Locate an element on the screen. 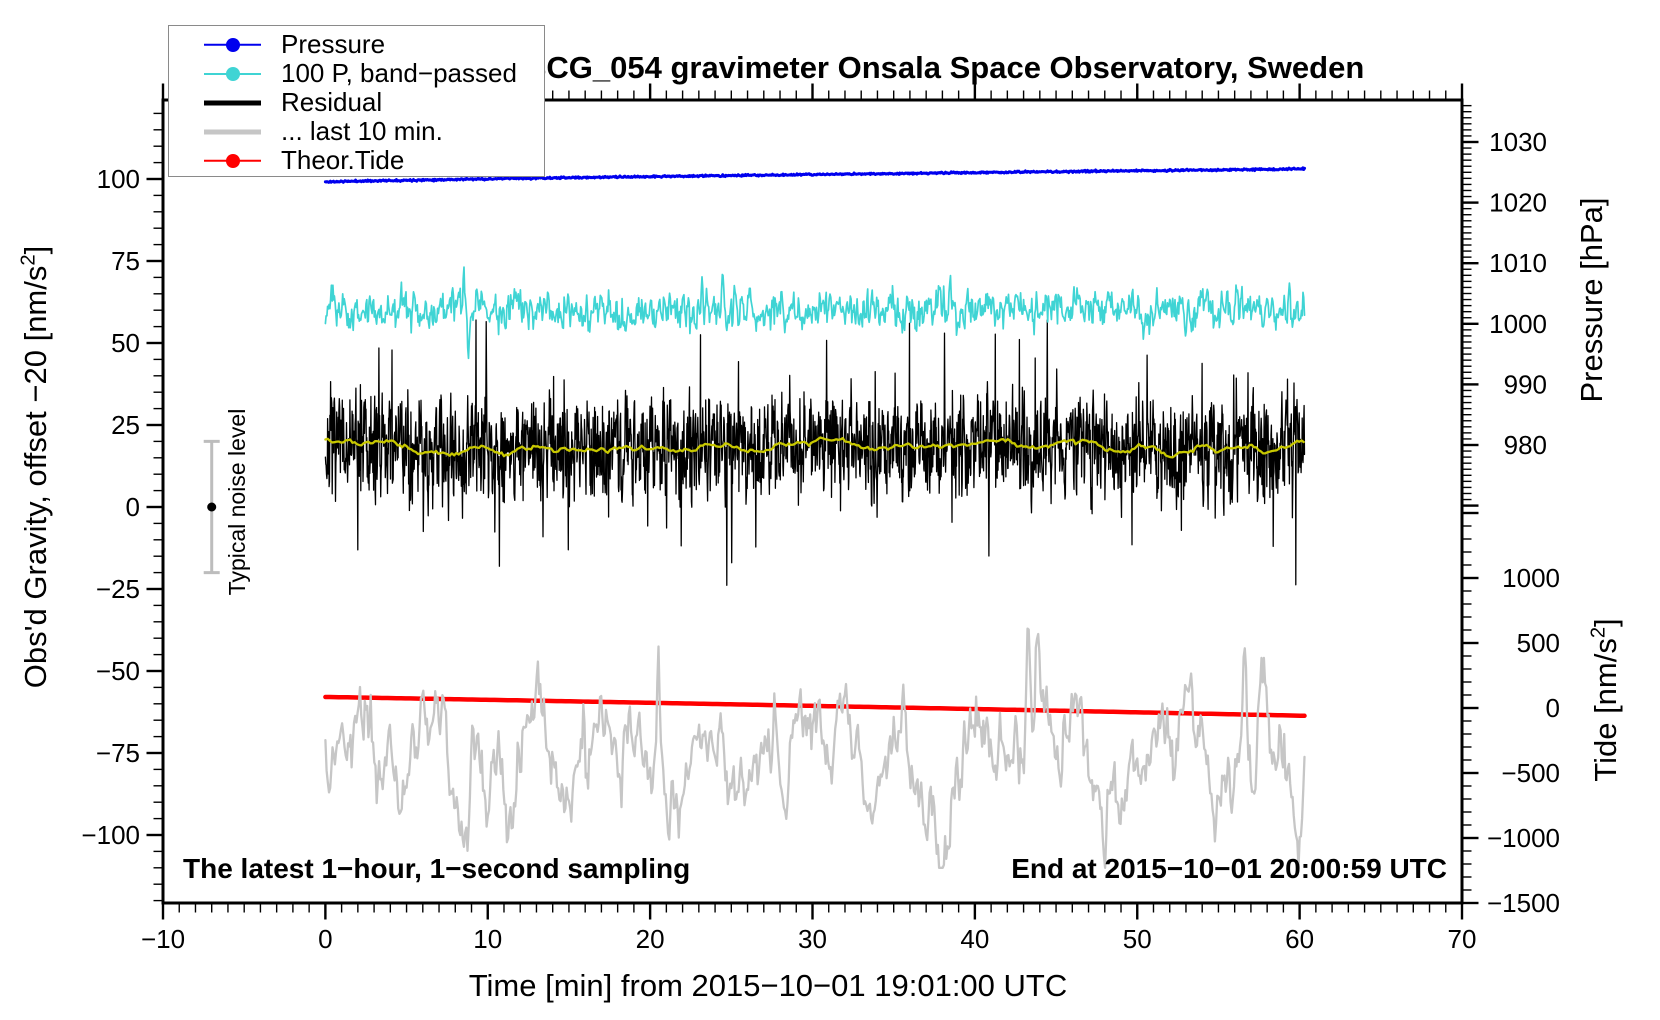  legend-swatch-band-passed is located at coordinates (232, 73).